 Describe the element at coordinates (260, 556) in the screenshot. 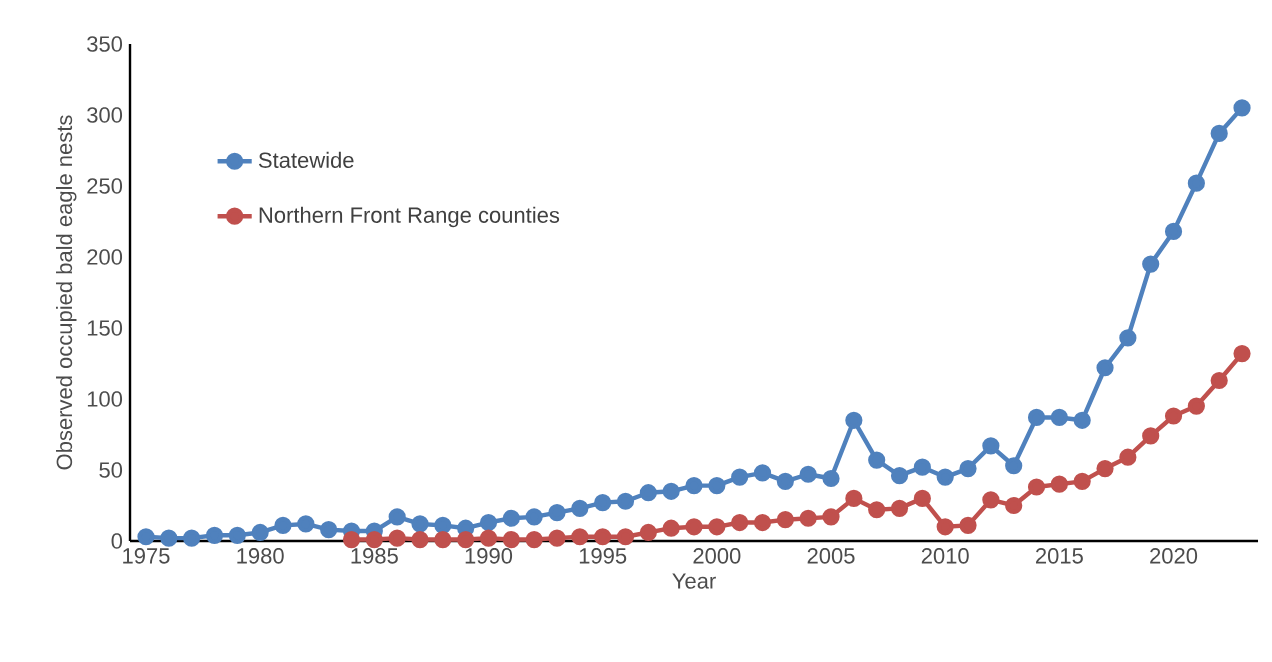

I see `x-tick-label: 1980` at that location.